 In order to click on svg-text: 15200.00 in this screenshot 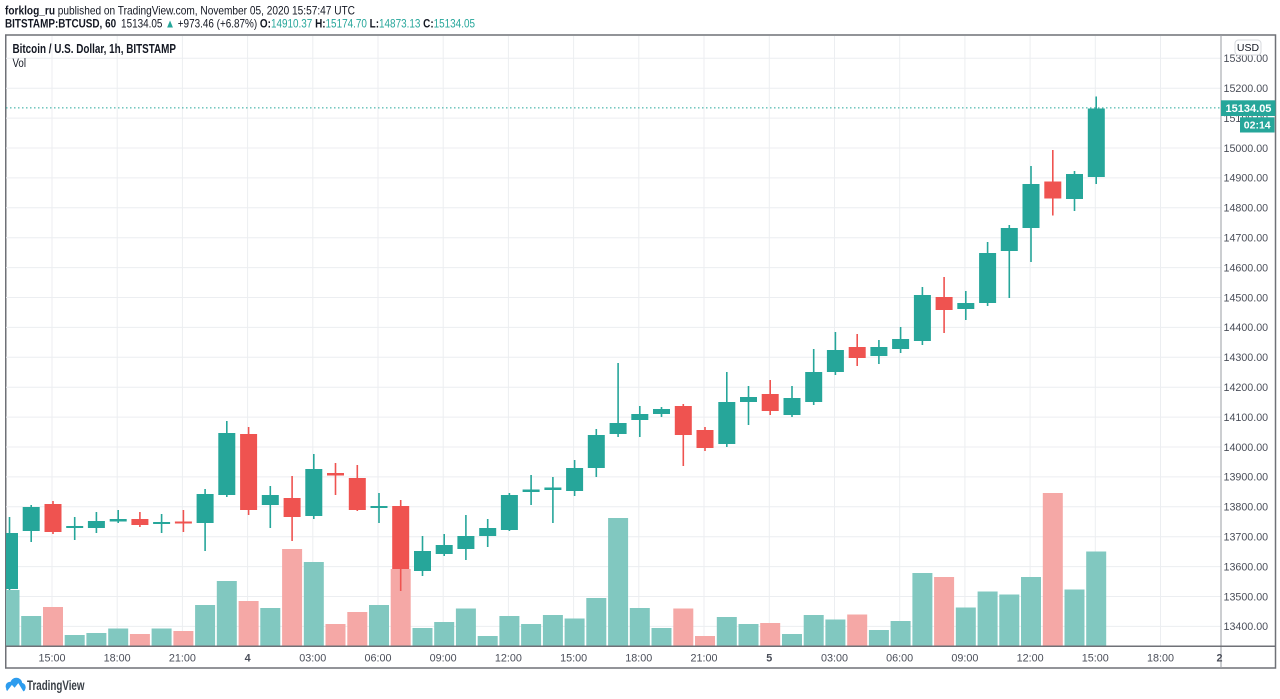, I will do `click(1246, 89)`.